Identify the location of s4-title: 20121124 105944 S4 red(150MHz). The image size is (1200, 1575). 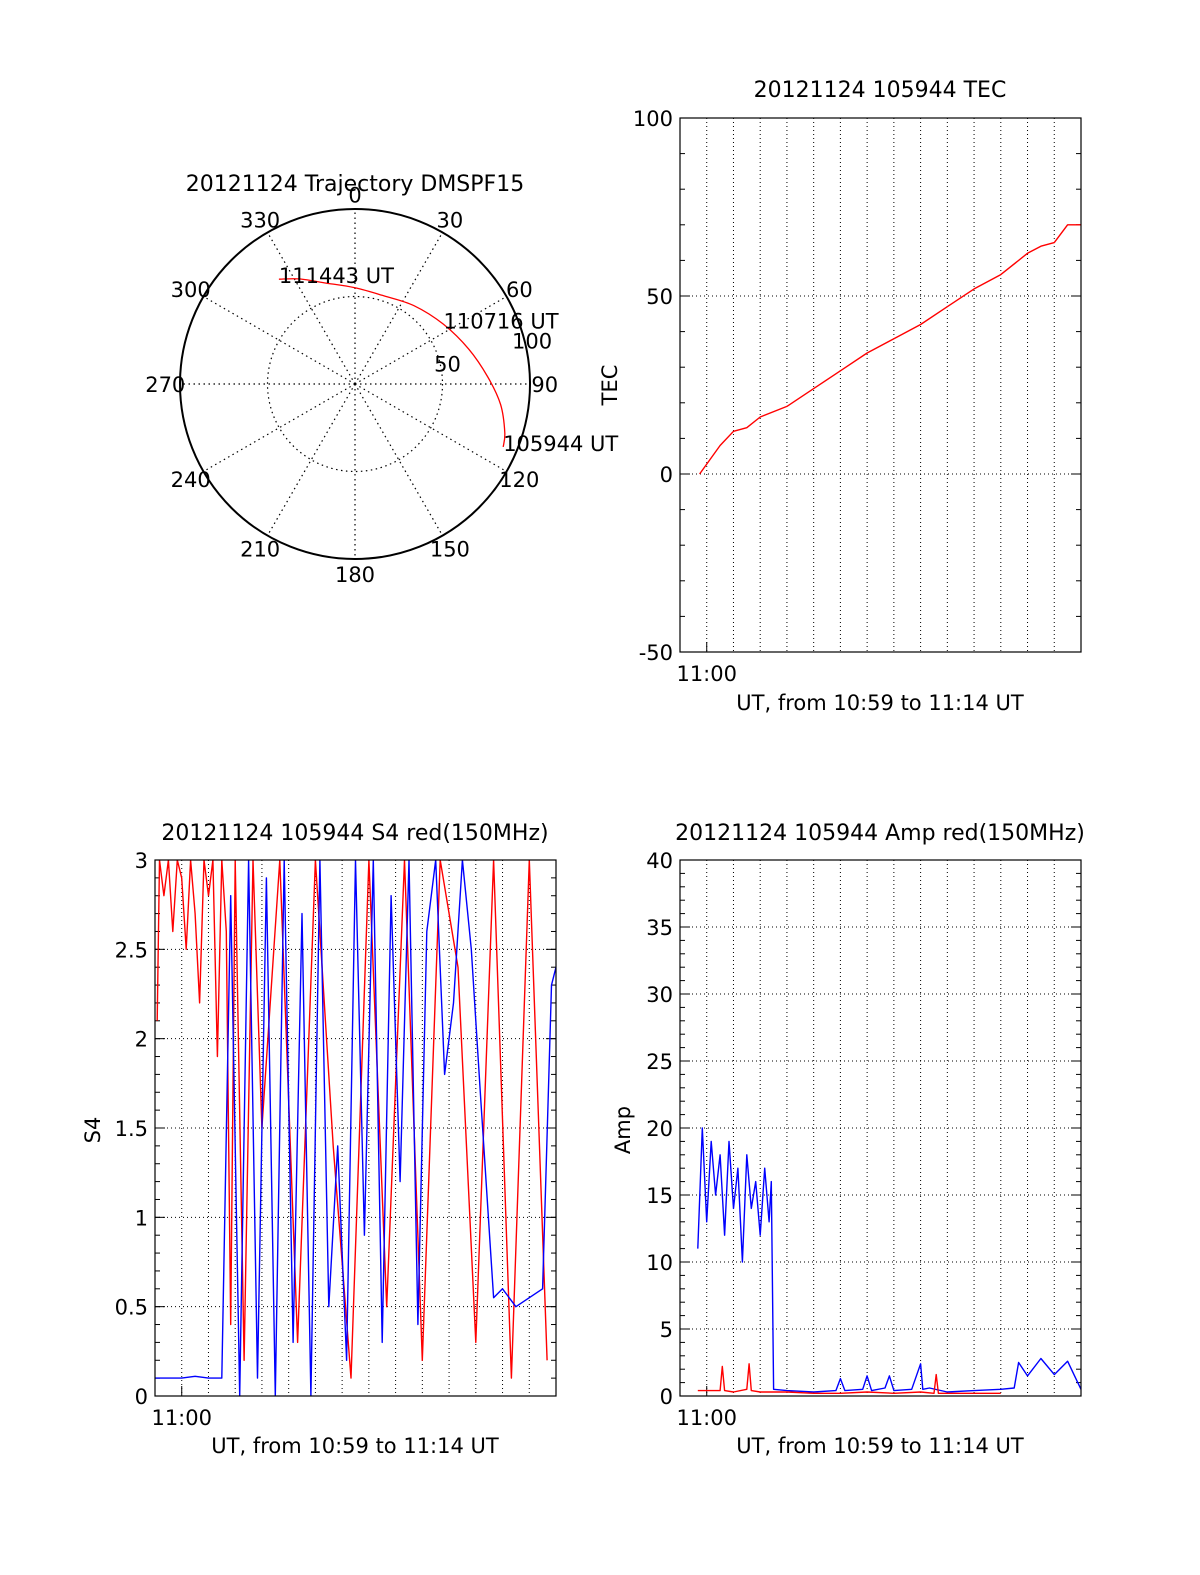
(354, 833).